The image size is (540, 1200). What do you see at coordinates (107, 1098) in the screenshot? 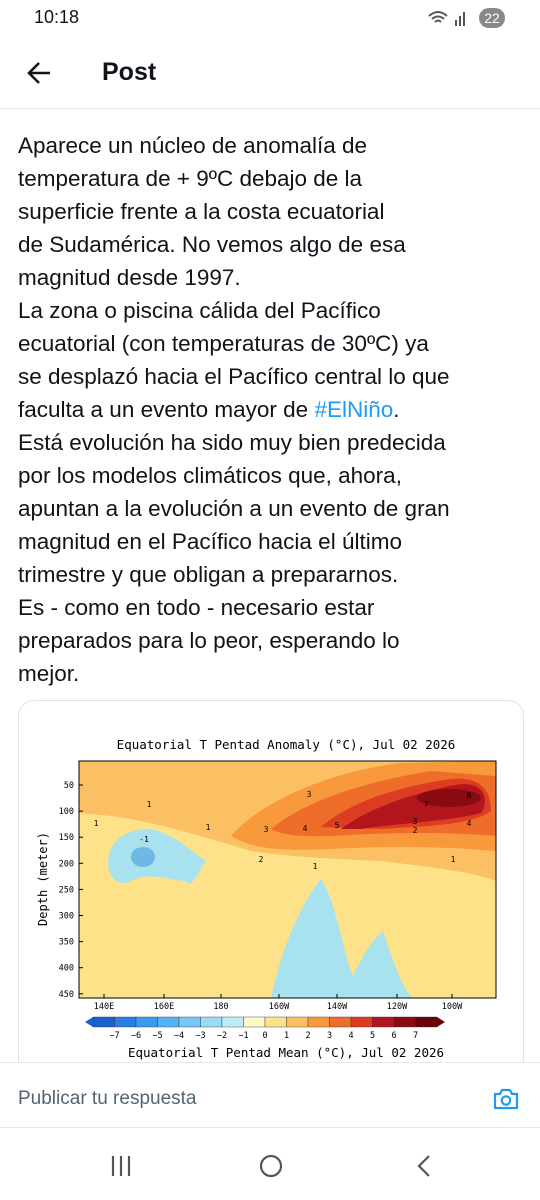
I see `reply-input: Publicar tu respuesta` at bounding box center [107, 1098].